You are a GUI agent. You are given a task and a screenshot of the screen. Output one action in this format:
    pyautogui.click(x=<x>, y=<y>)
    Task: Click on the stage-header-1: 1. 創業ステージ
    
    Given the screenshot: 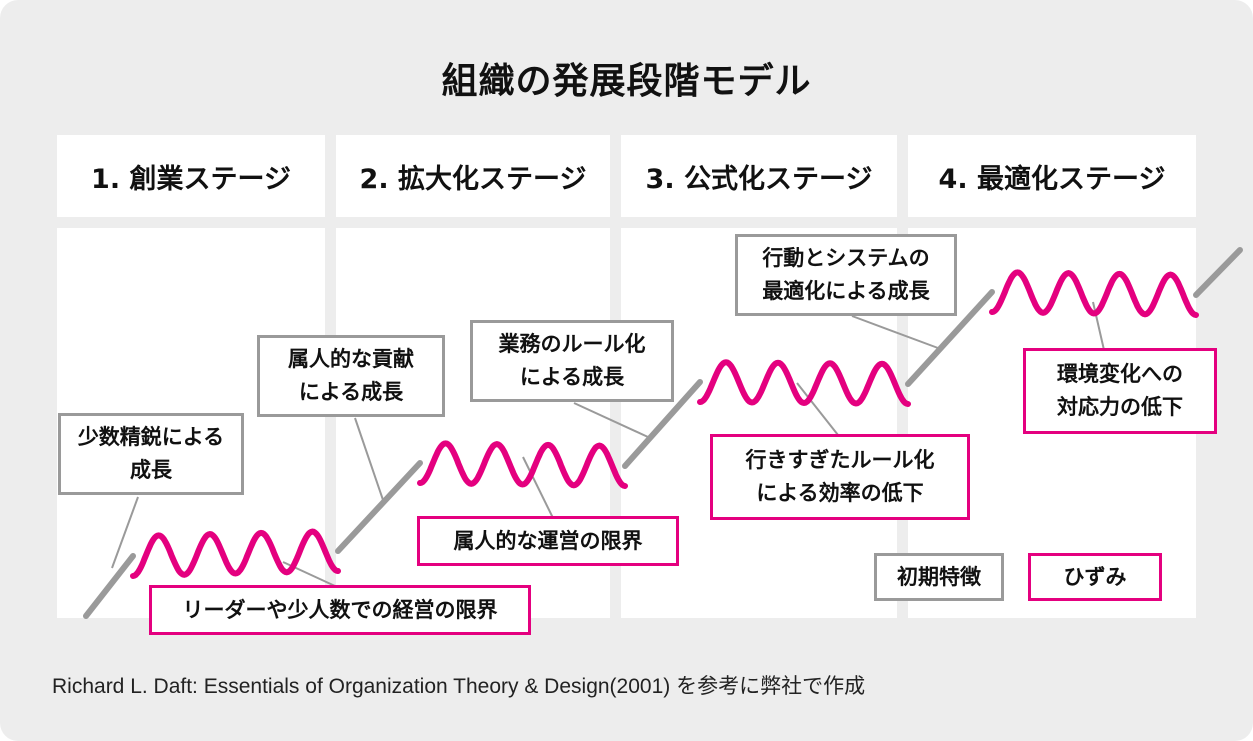 What is the action you would take?
    pyautogui.click(x=191, y=176)
    